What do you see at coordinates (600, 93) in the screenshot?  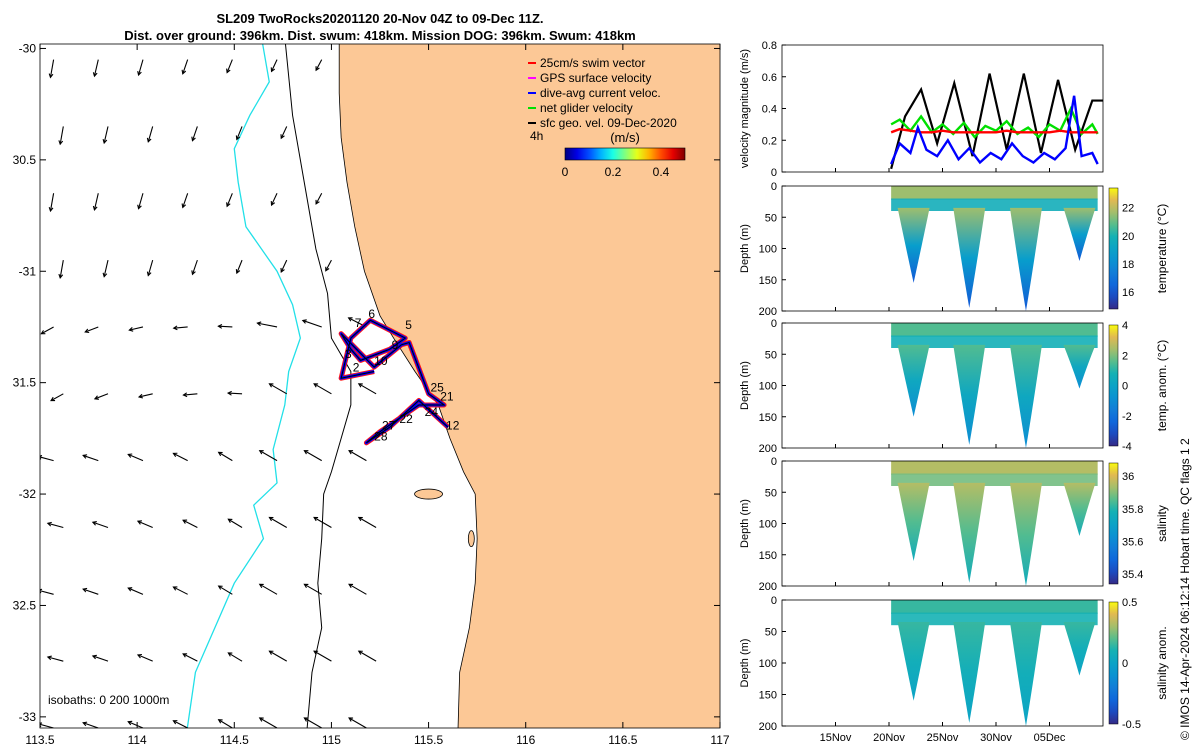 I see `legend-label: dive-avg current veloc.` at bounding box center [600, 93].